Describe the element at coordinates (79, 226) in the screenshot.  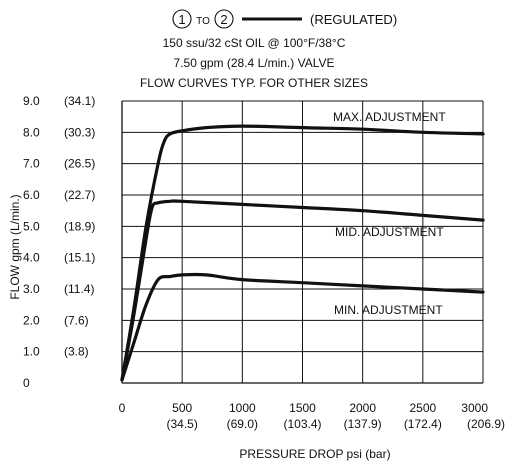
I see `y-tick-sublabel: (18.9)` at that location.